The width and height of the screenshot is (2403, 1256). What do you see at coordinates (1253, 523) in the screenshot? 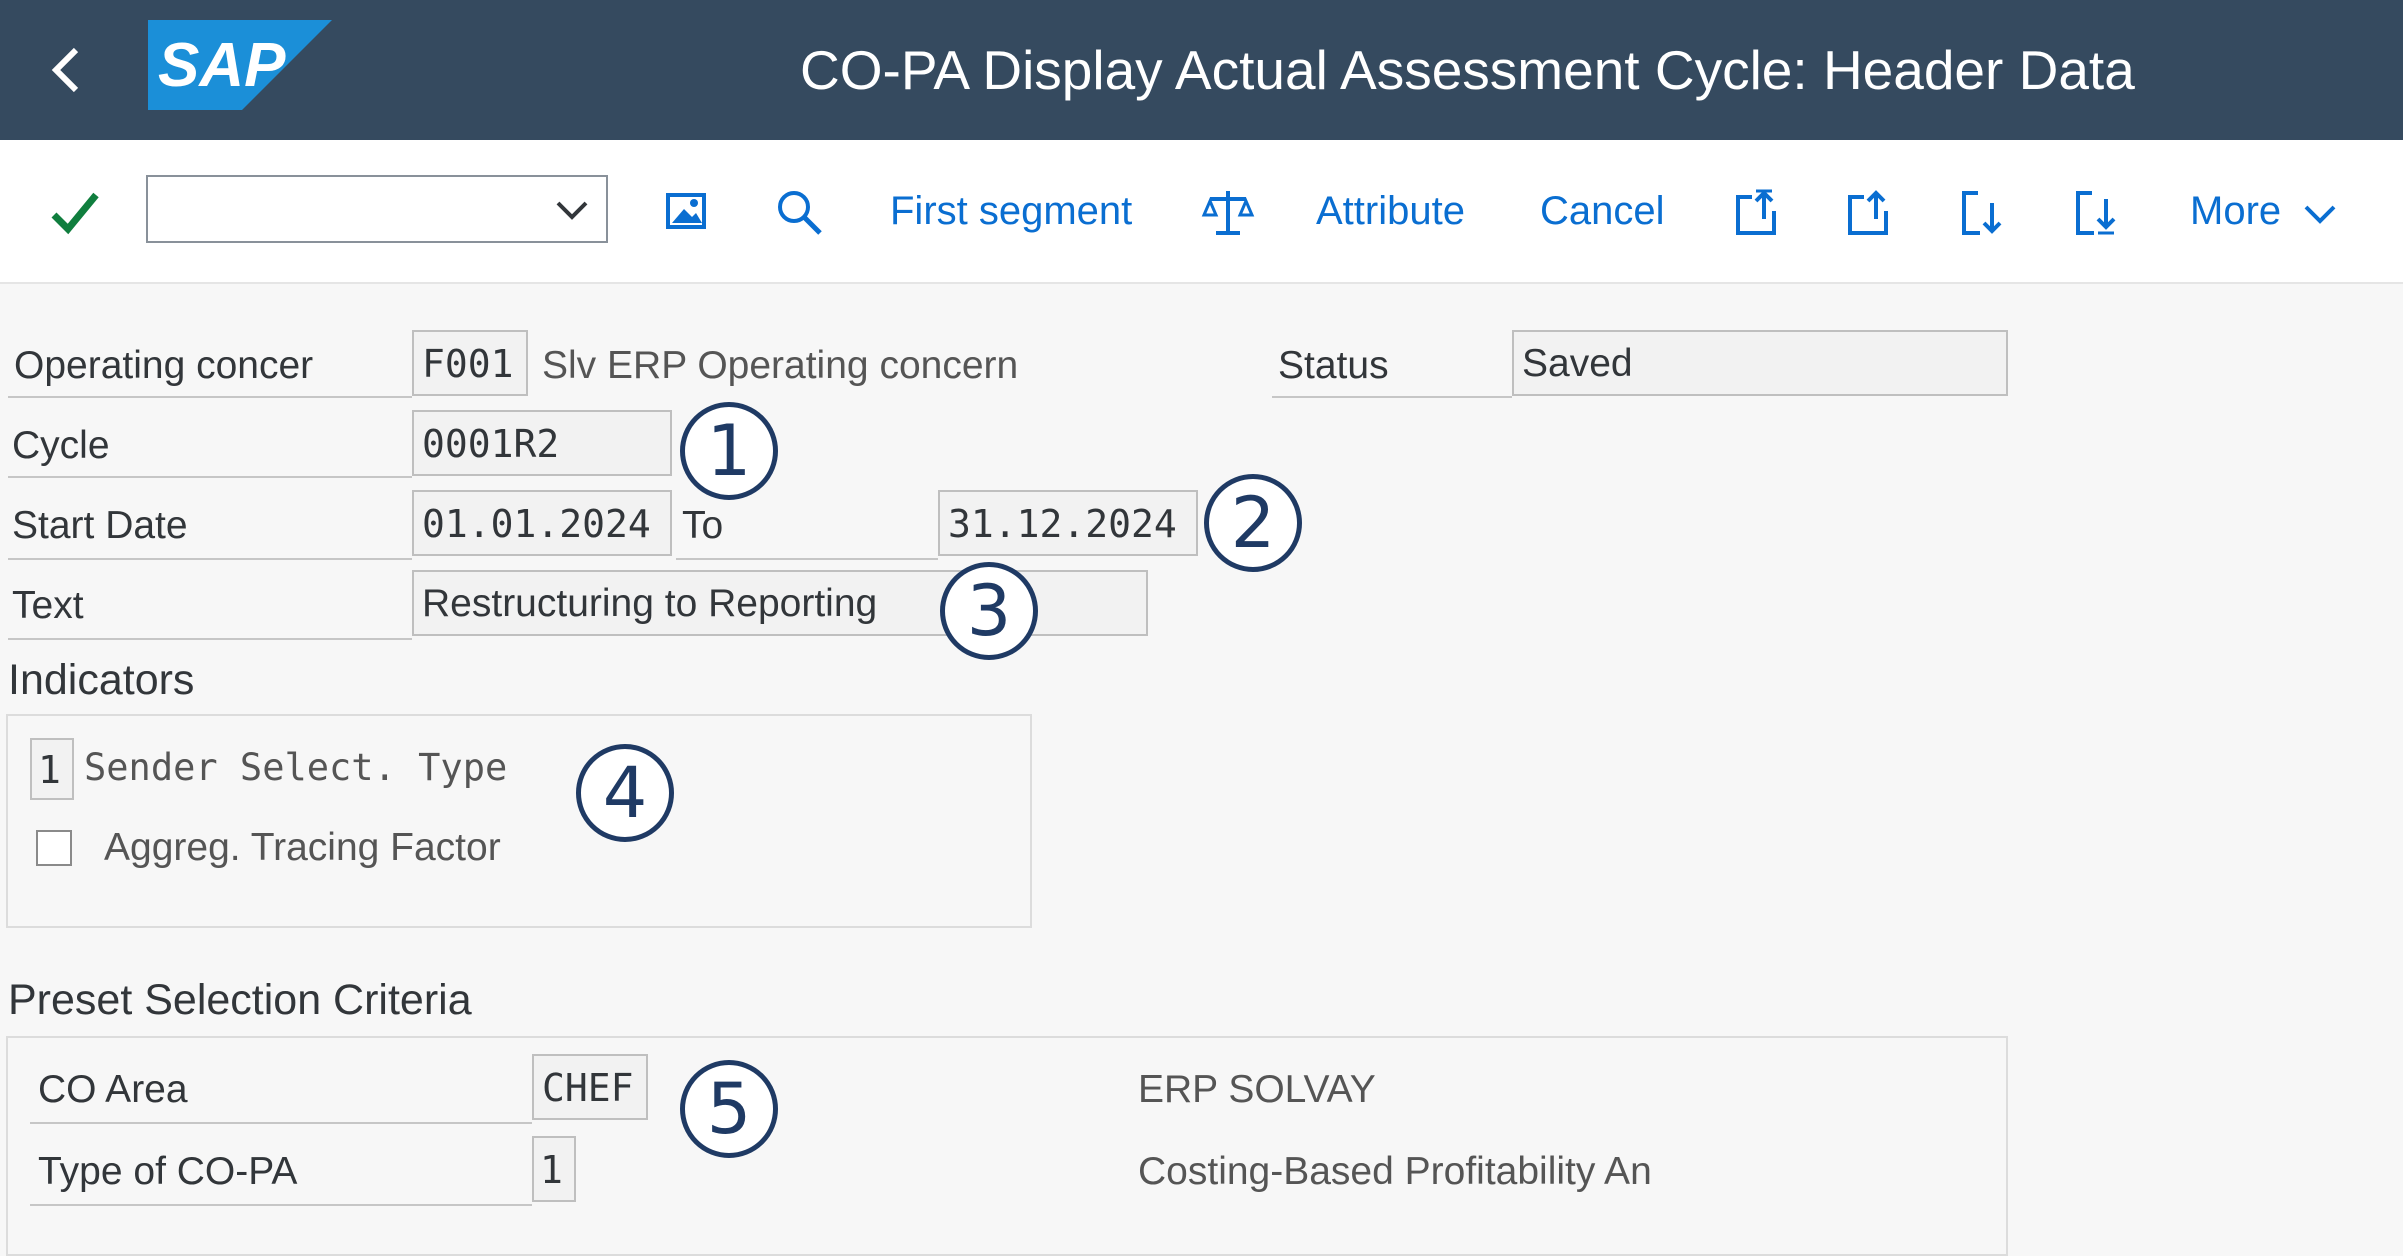
I see `annotation-badge-2: 2` at bounding box center [1253, 523].